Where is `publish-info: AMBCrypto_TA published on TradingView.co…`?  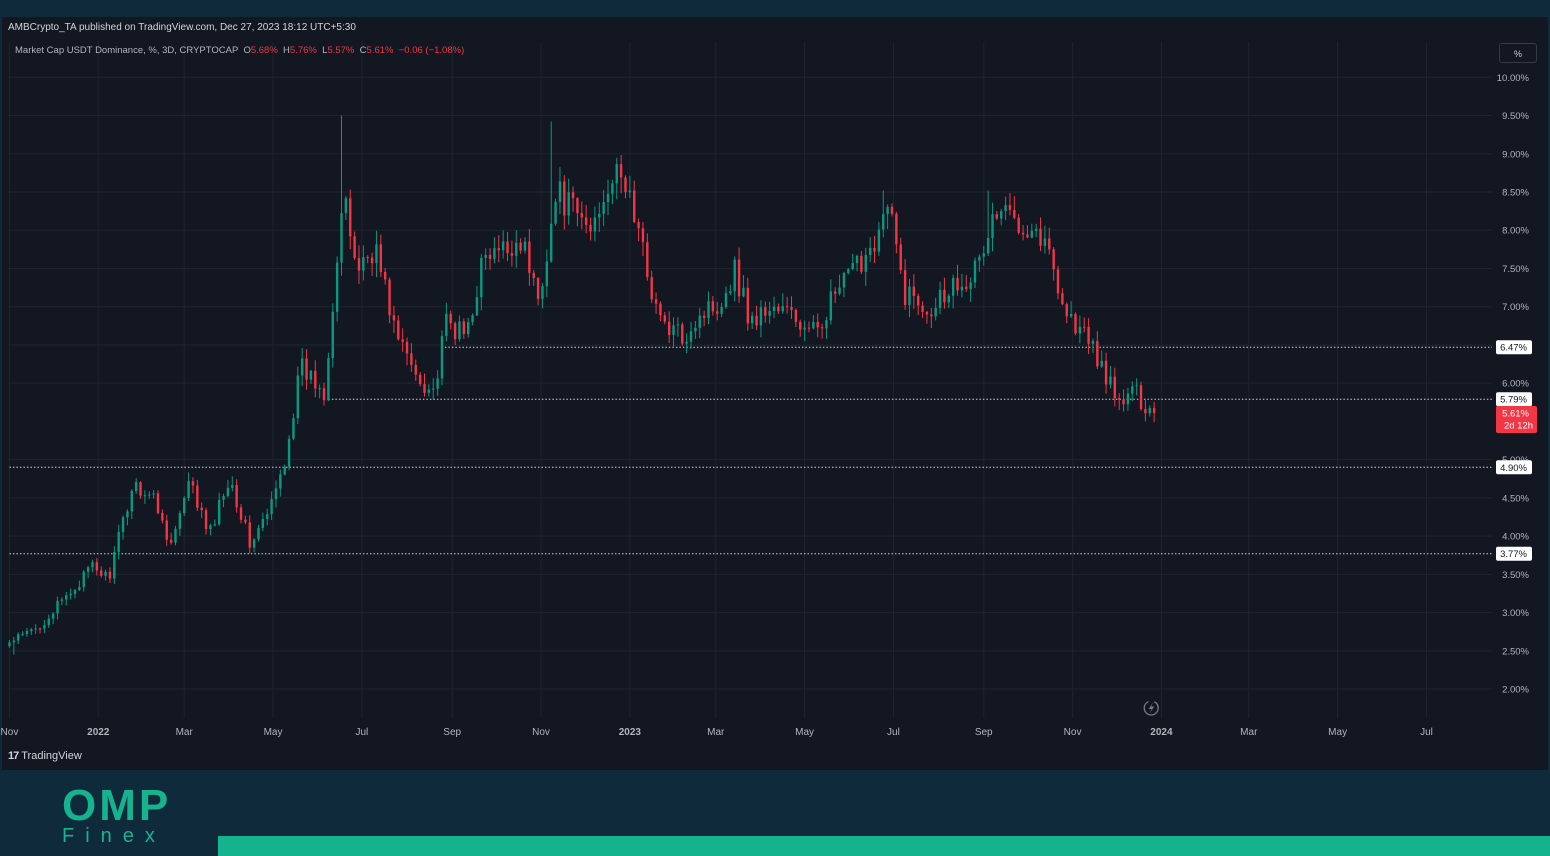 publish-info: AMBCrypto_TA published on TradingView.co… is located at coordinates (182, 27).